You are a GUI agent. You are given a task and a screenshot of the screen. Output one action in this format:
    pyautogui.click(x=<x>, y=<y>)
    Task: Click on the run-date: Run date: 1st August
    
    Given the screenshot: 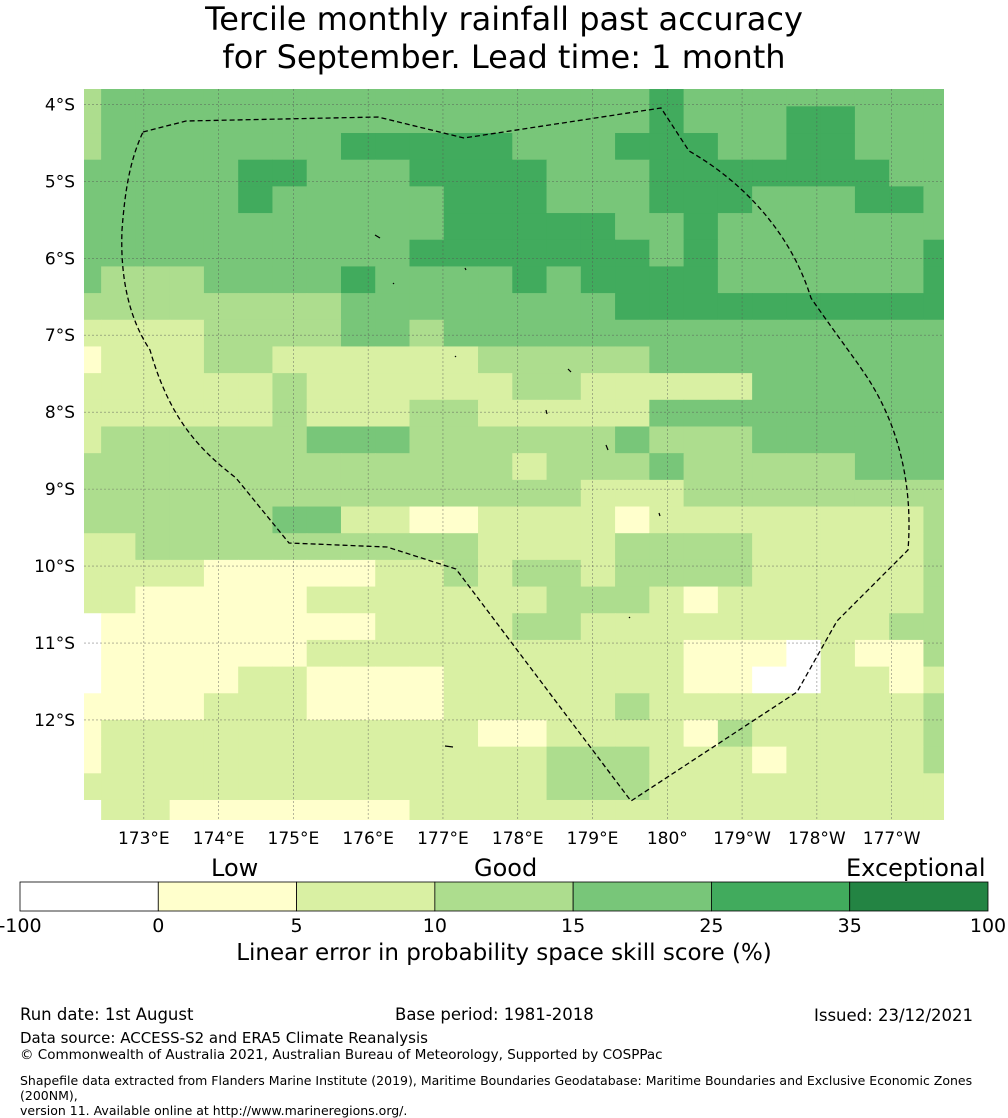 What is the action you would take?
    pyautogui.click(x=107, y=1014)
    